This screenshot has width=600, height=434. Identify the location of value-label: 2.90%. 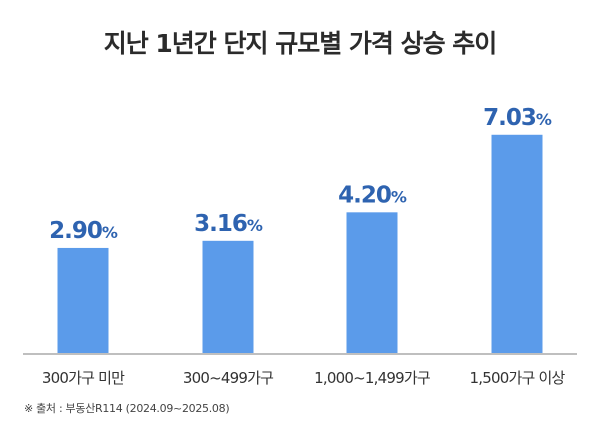
(83, 231).